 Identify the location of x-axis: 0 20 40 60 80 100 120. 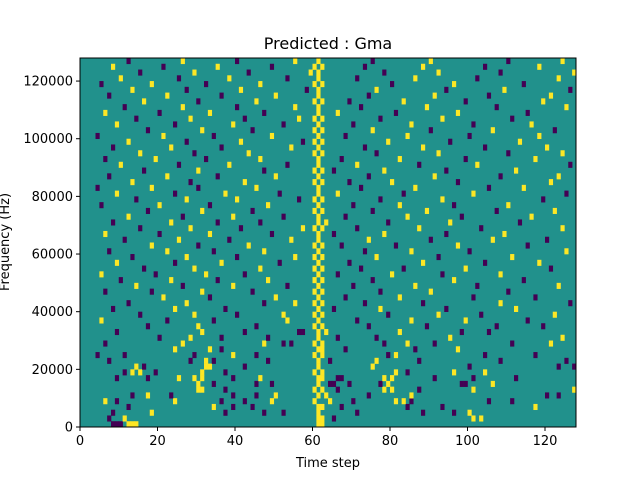
(316, 438).